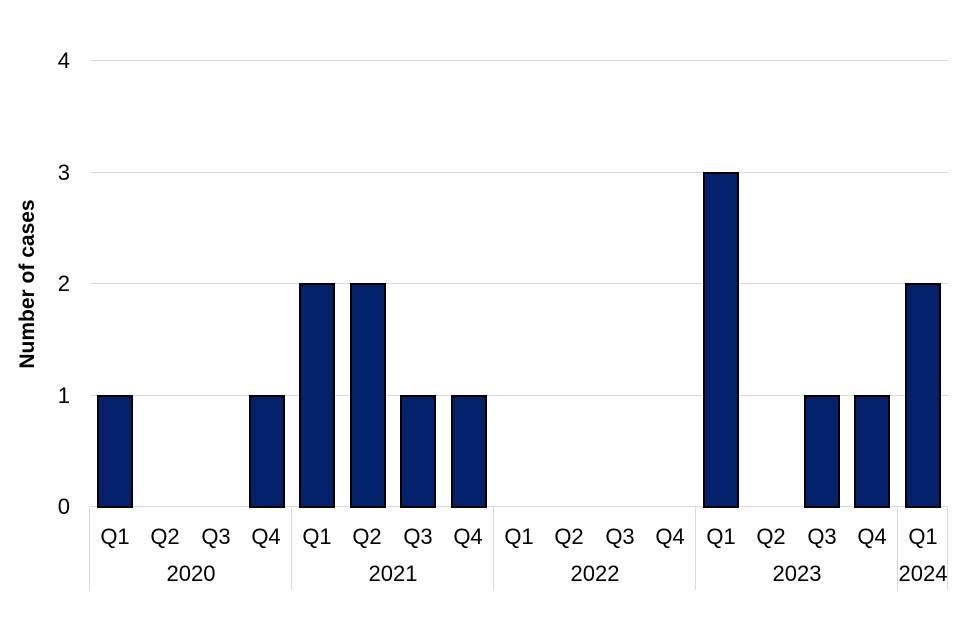  What do you see at coordinates (63, 395) in the screenshot?
I see `y-tick-label: 1` at bounding box center [63, 395].